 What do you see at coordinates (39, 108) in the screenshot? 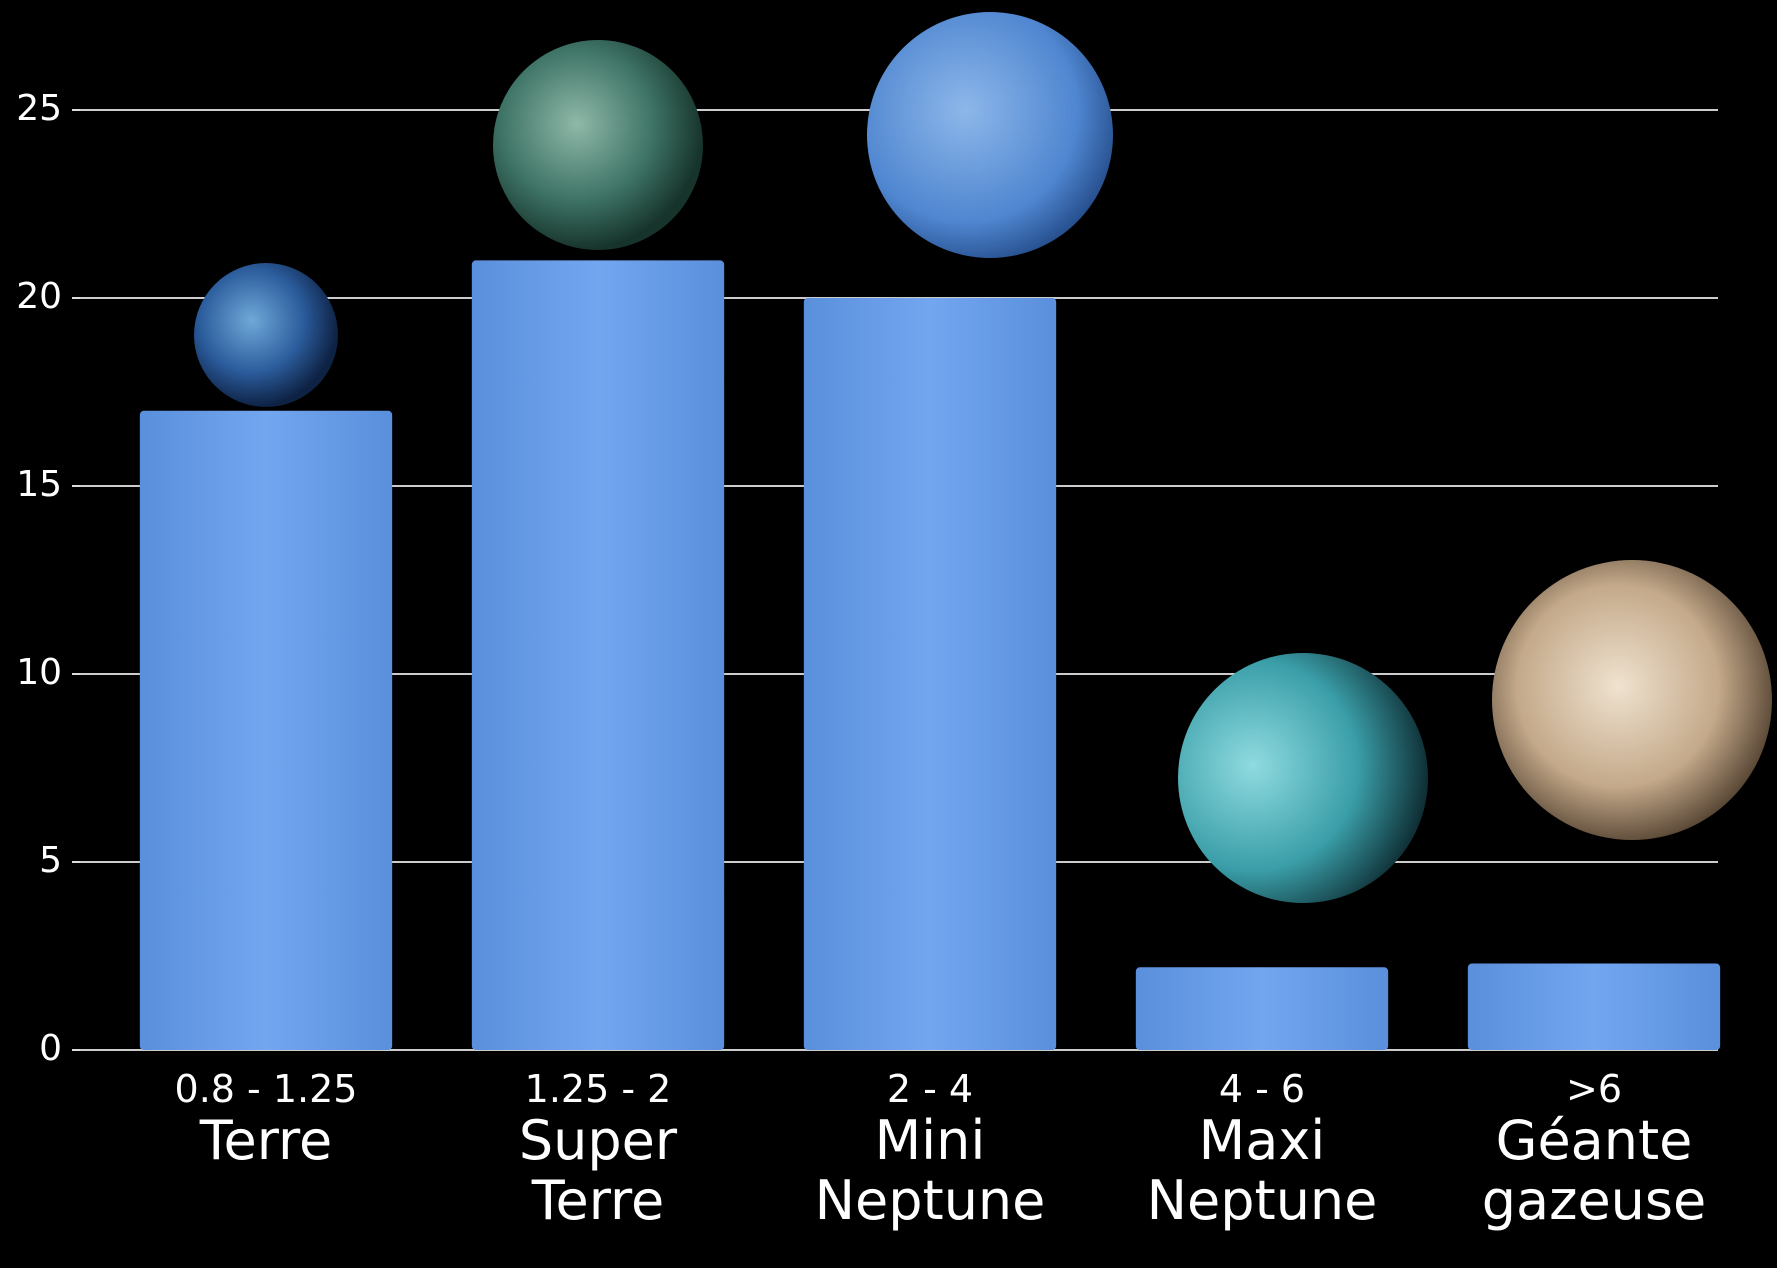
I see `y-tick-label: 25` at bounding box center [39, 108].